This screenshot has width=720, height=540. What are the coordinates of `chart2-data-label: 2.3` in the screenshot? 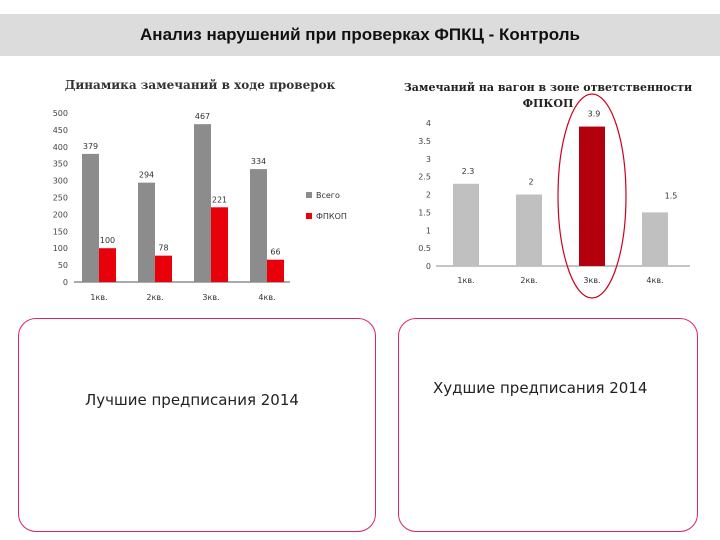 It's located at (468, 171).